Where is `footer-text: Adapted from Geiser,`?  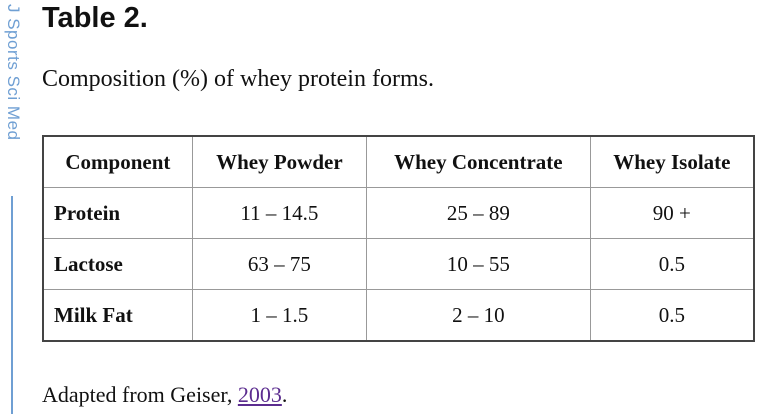
footer-text: Adapted from Geiser, is located at coordinates (137, 394).